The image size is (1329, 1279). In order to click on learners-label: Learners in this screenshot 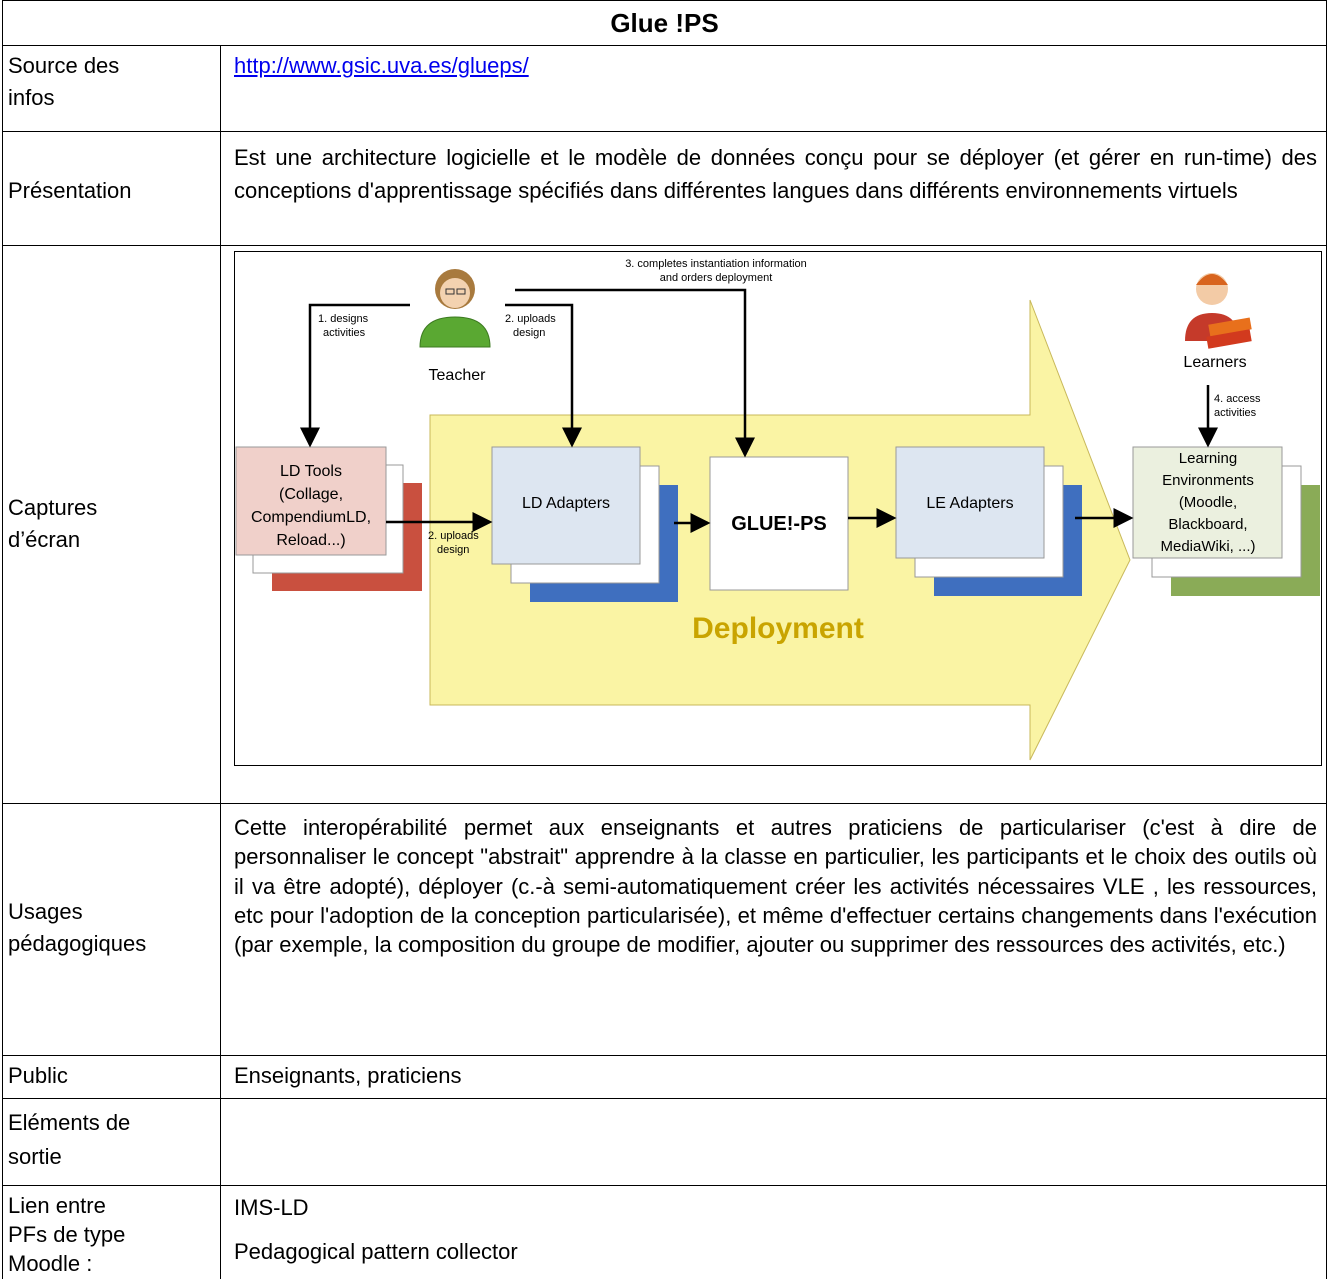, I will do `click(1214, 362)`.